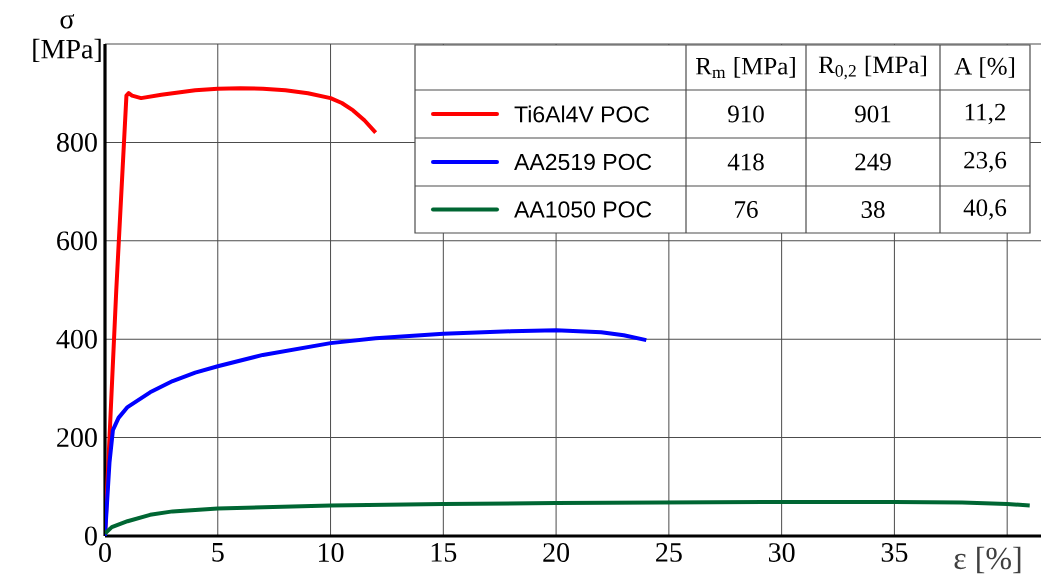 The image size is (1041, 581). Describe the element at coordinates (77, 142) in the screenshot. I see `y-tick-label: 800` at that location.